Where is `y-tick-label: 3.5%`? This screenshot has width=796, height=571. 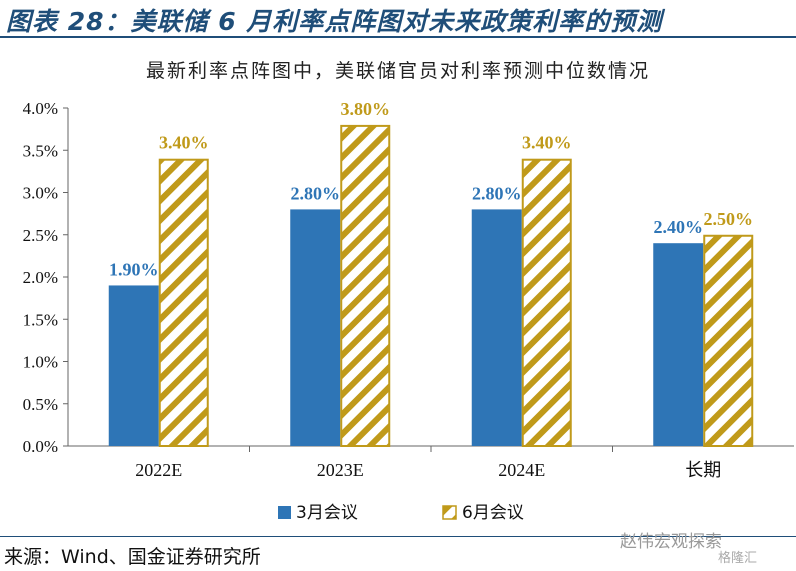
y-tick-label: 3.5% is located at coordinates (40, 150).